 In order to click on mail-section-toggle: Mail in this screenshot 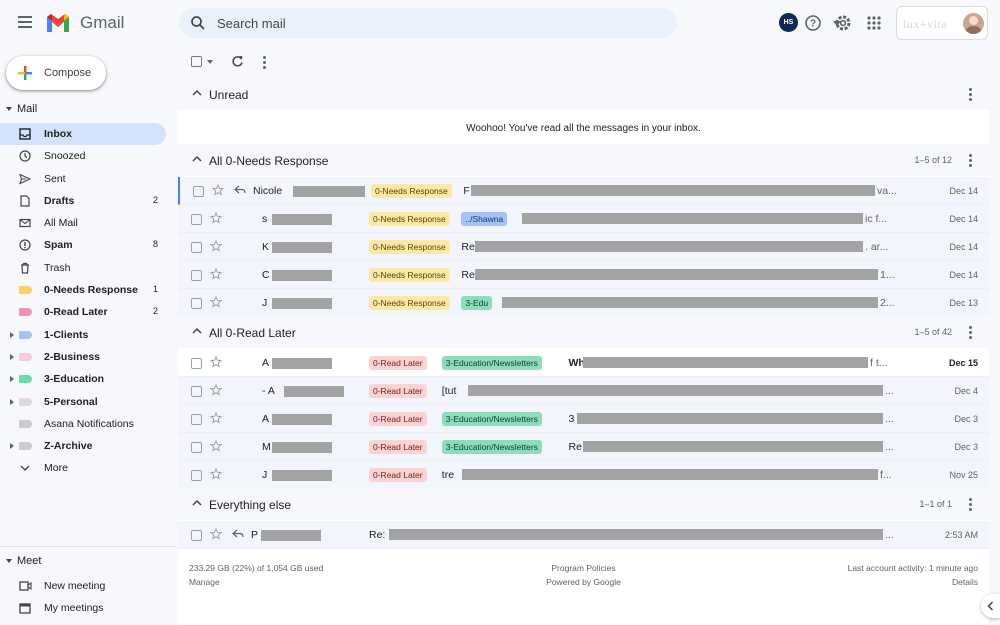, I will do `click(21, 109)`.